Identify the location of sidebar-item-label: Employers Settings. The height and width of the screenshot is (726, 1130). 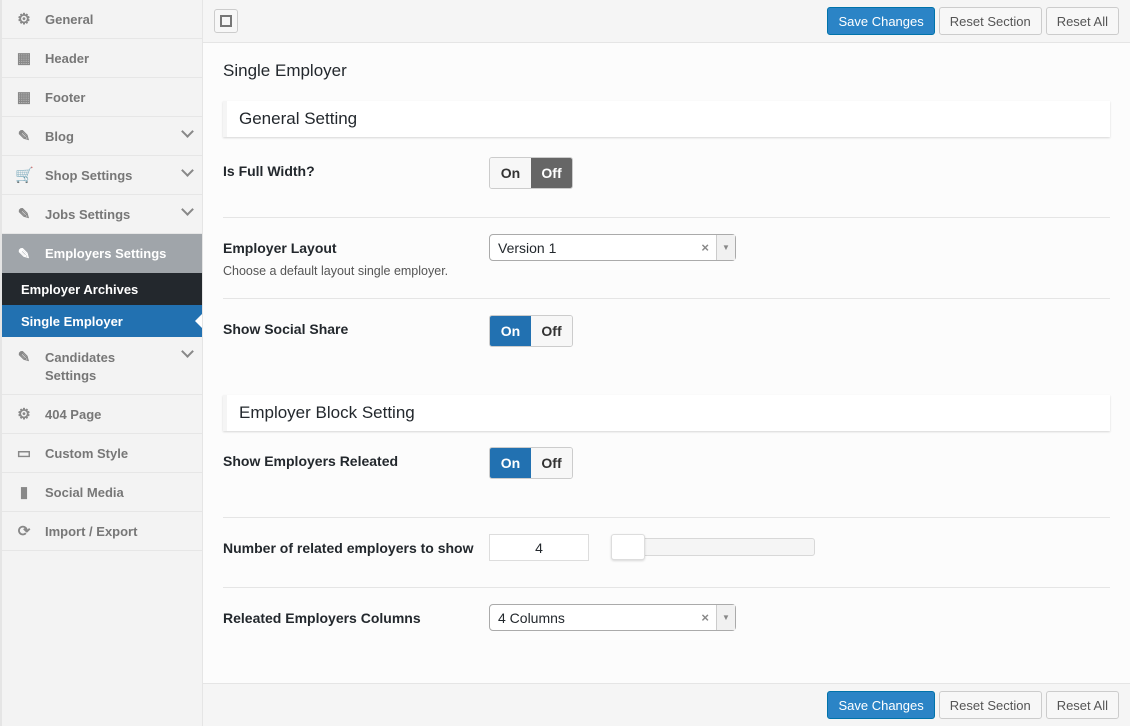
(106, 253).